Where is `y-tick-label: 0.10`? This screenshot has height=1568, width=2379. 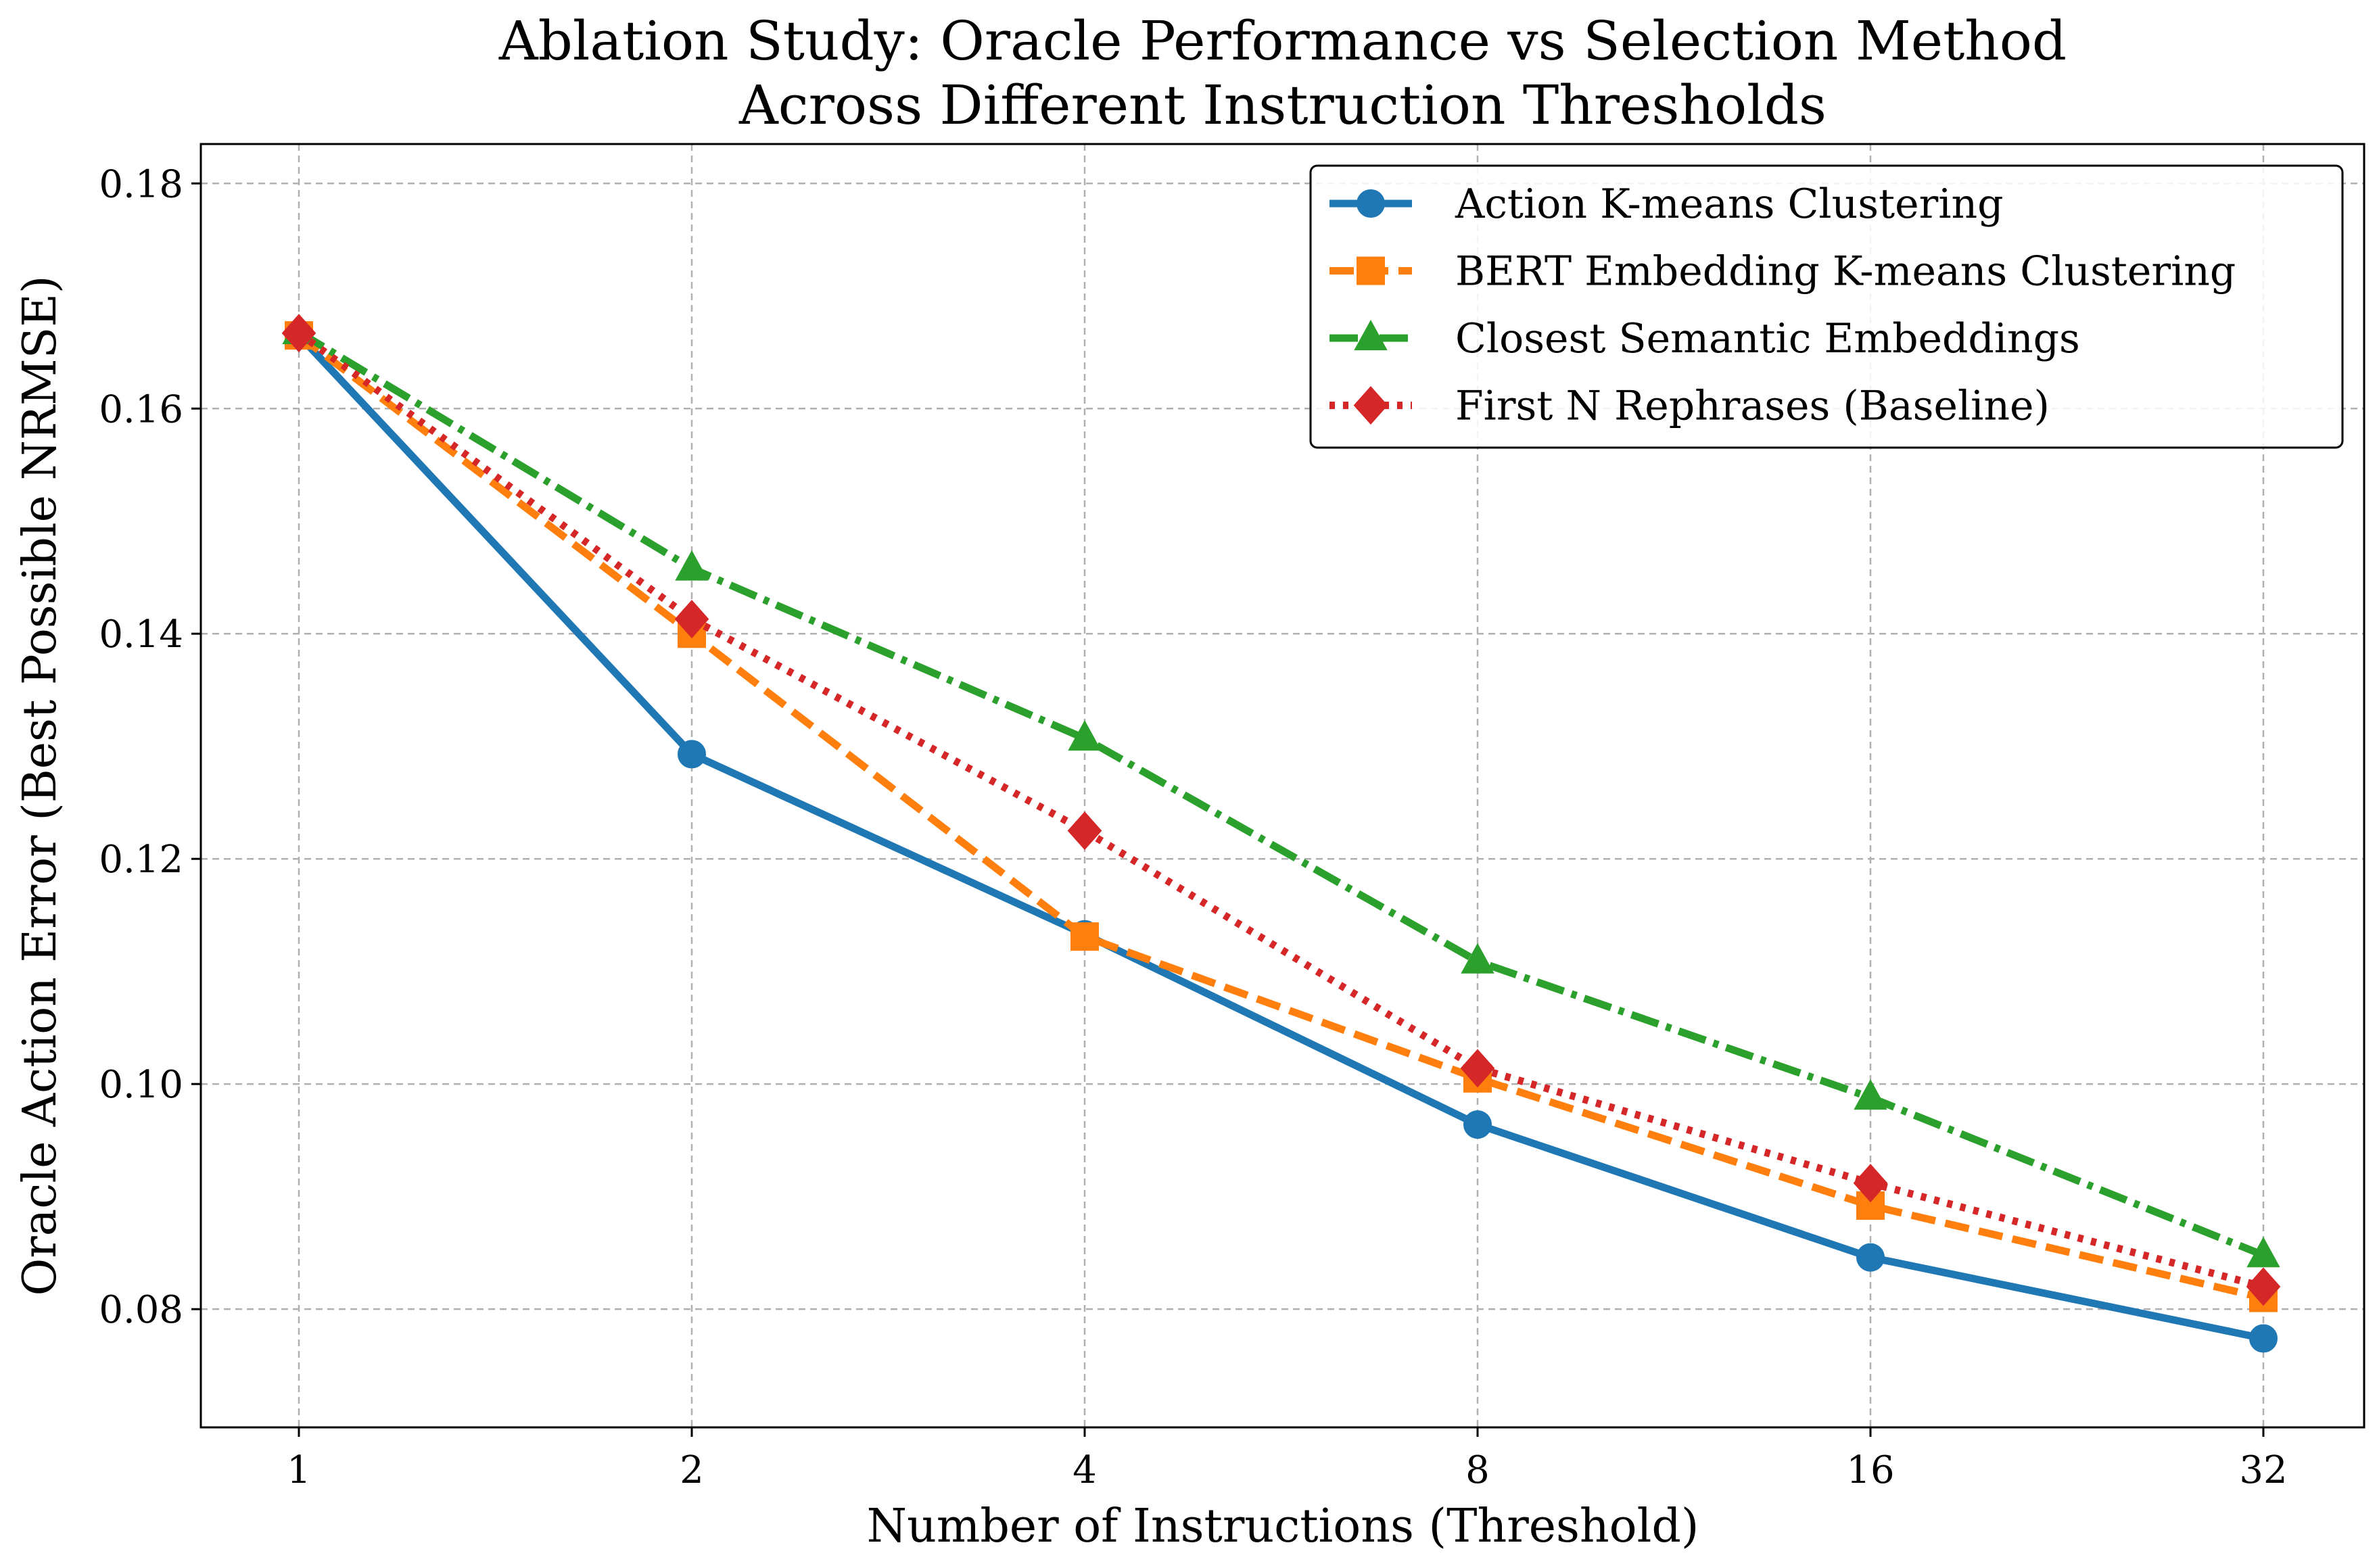 y-tick-label: 0.10 is located at coordinates (141, 1085).